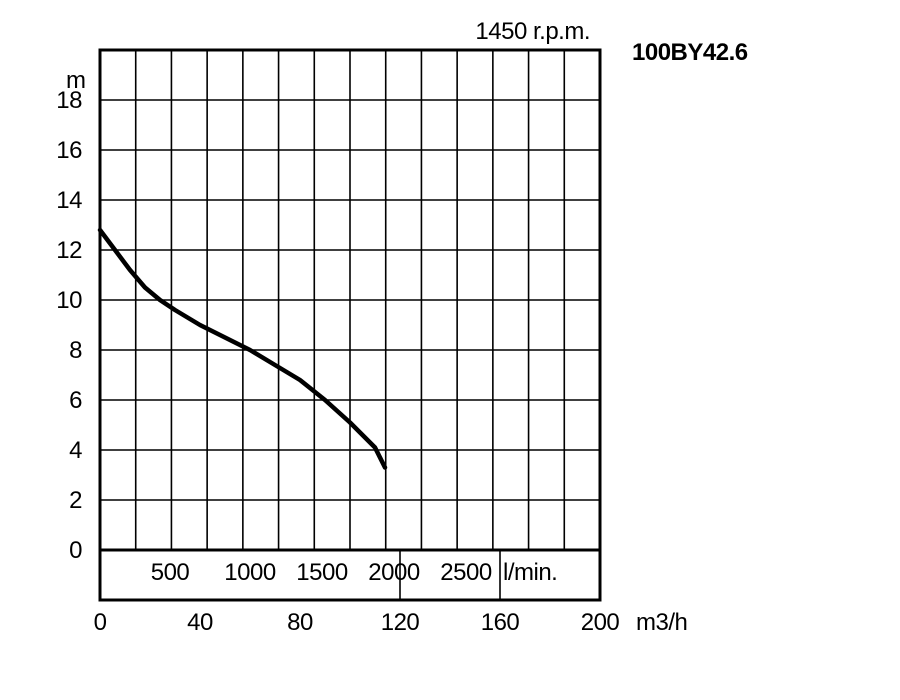 This screenshot has width=900, height=700. What do you see at coordinates (690, 52) in the screenshot?
I see `chart-title: 100BY42.6` at bounding box center [690, 52].